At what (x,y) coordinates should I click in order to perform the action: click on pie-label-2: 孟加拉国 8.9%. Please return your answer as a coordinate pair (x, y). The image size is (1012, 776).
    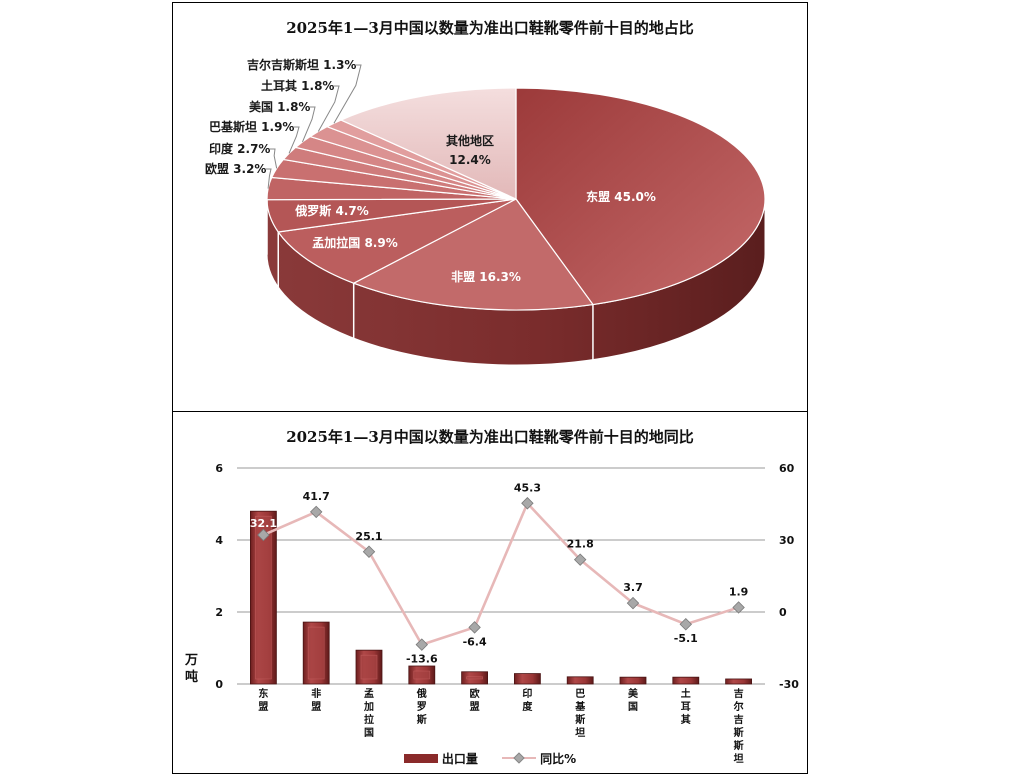
    Looking at the image, I should click on (354, 242).